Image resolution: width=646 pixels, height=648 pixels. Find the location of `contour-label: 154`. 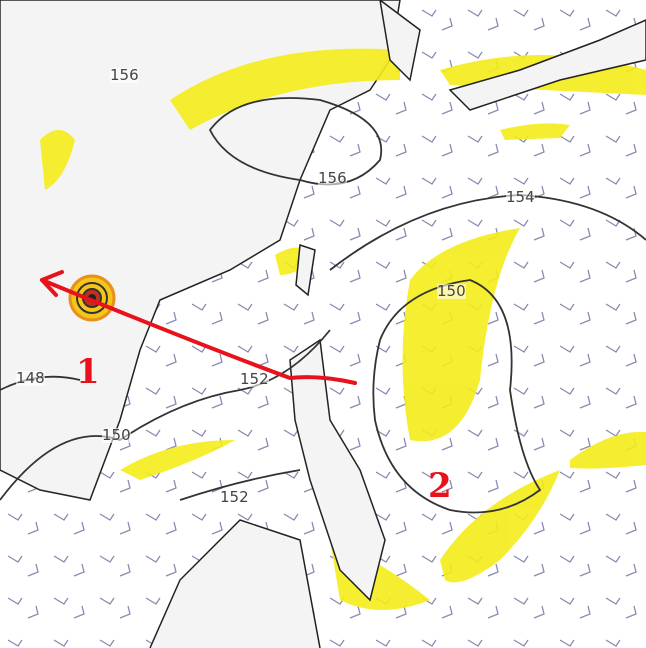

contour-label: 154 is located at coordinates (520, 197).